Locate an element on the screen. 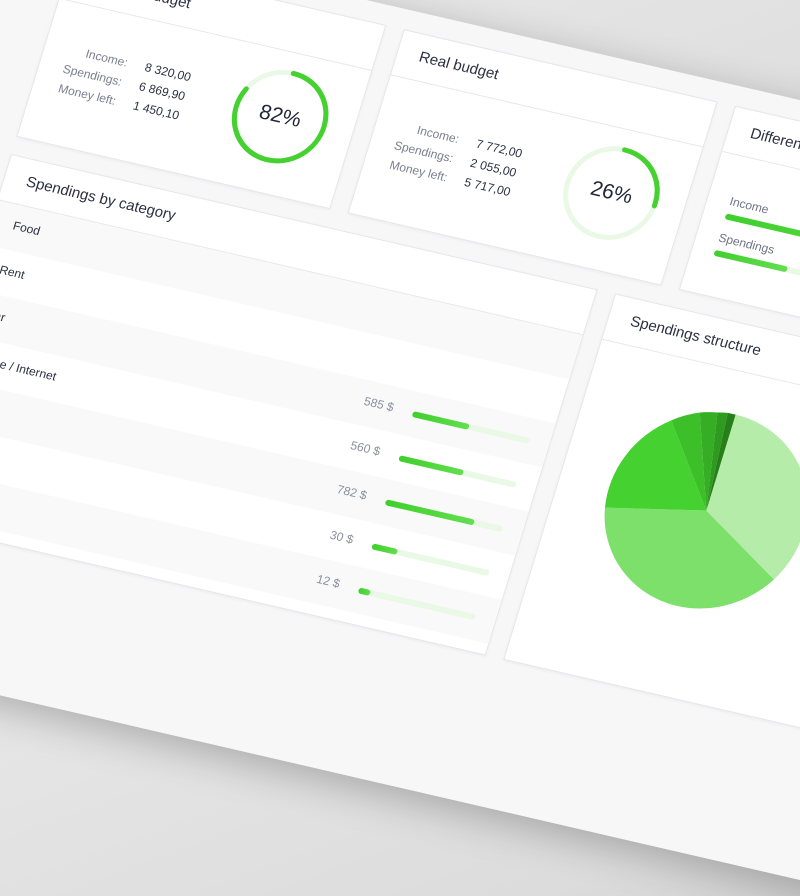 The image size is (800, 896). category-amount: 585 $ is located at coordinates (379, 404).